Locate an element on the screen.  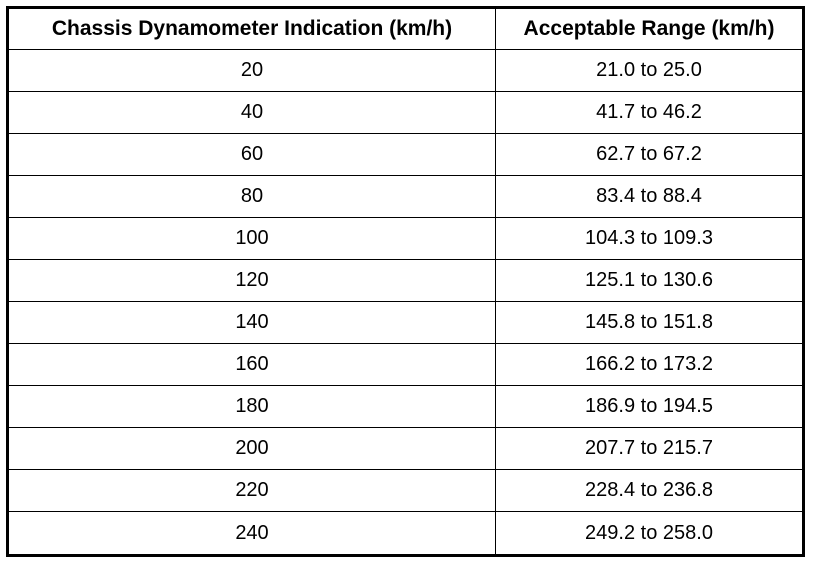
table-cell: 166.2 to 173.2 is located at coordinates (649, 365).